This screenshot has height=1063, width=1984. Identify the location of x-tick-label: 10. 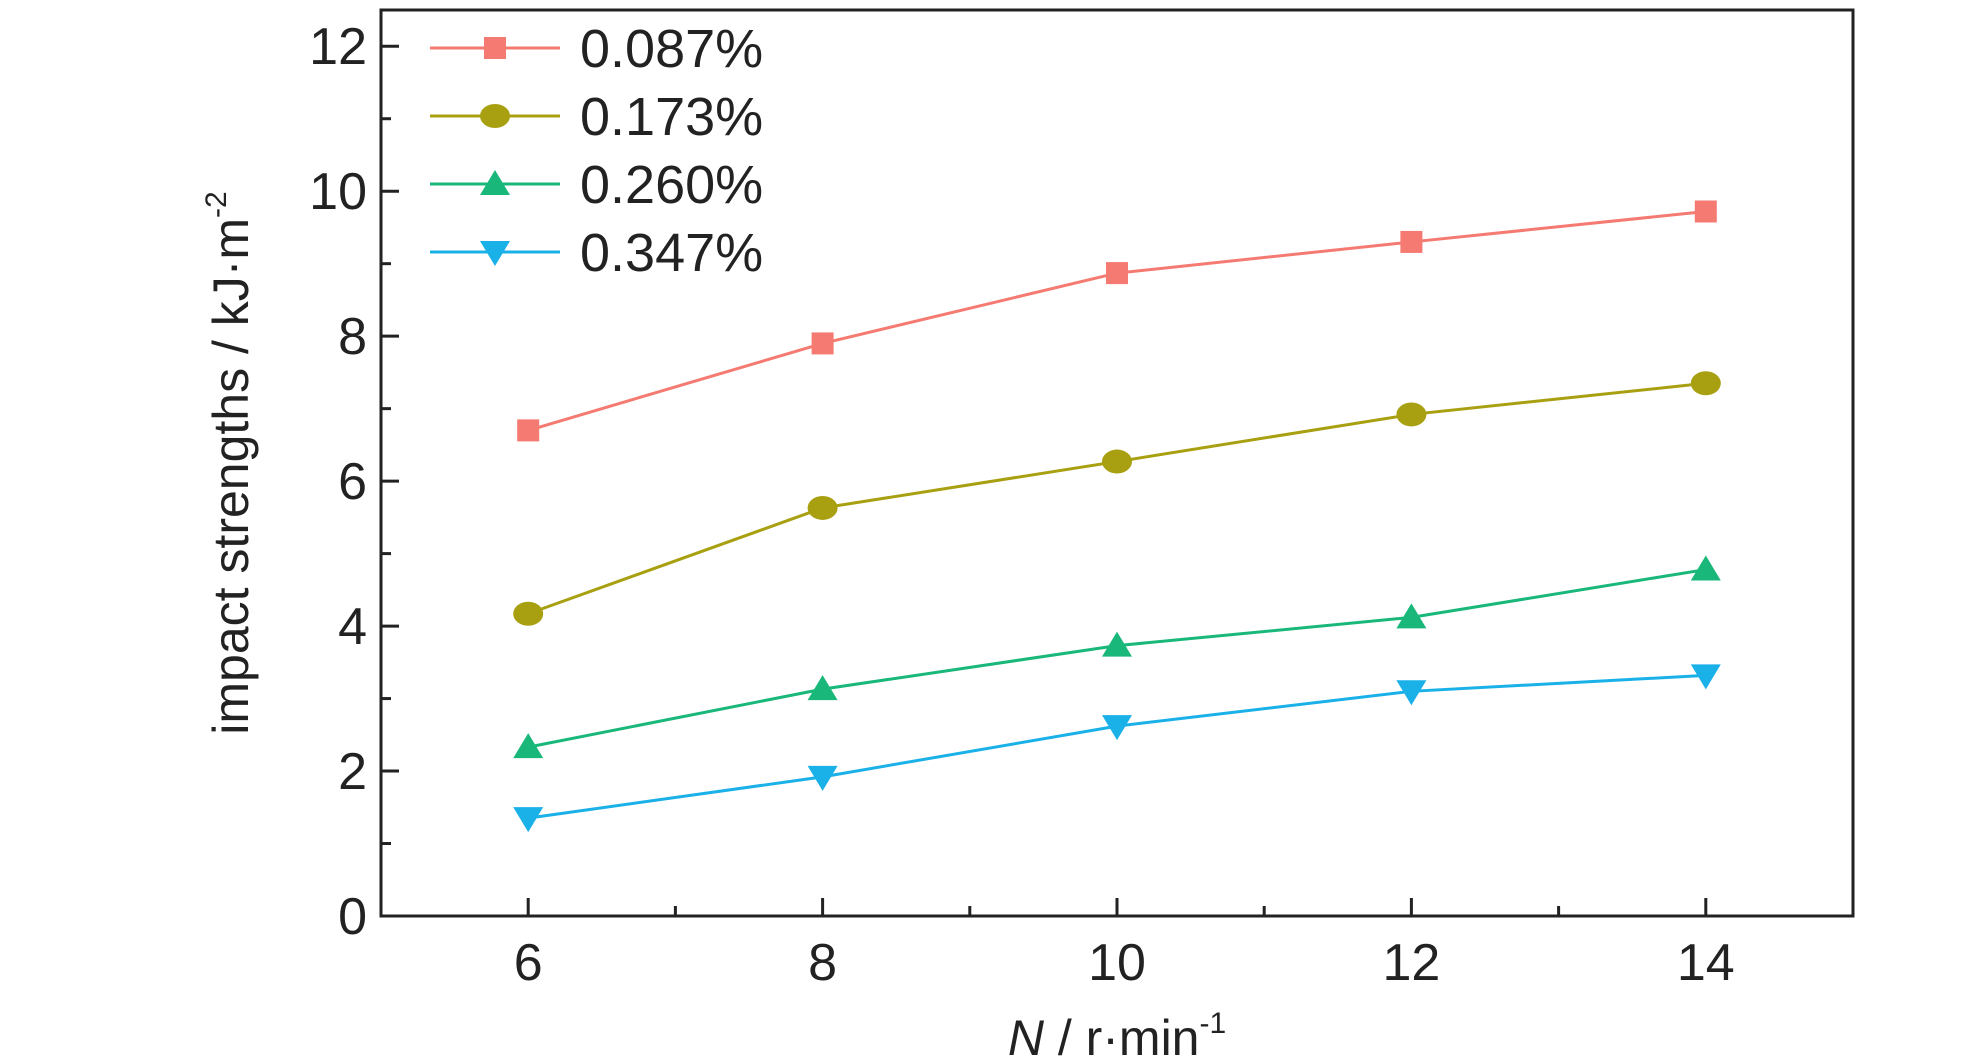
(1117, 963).